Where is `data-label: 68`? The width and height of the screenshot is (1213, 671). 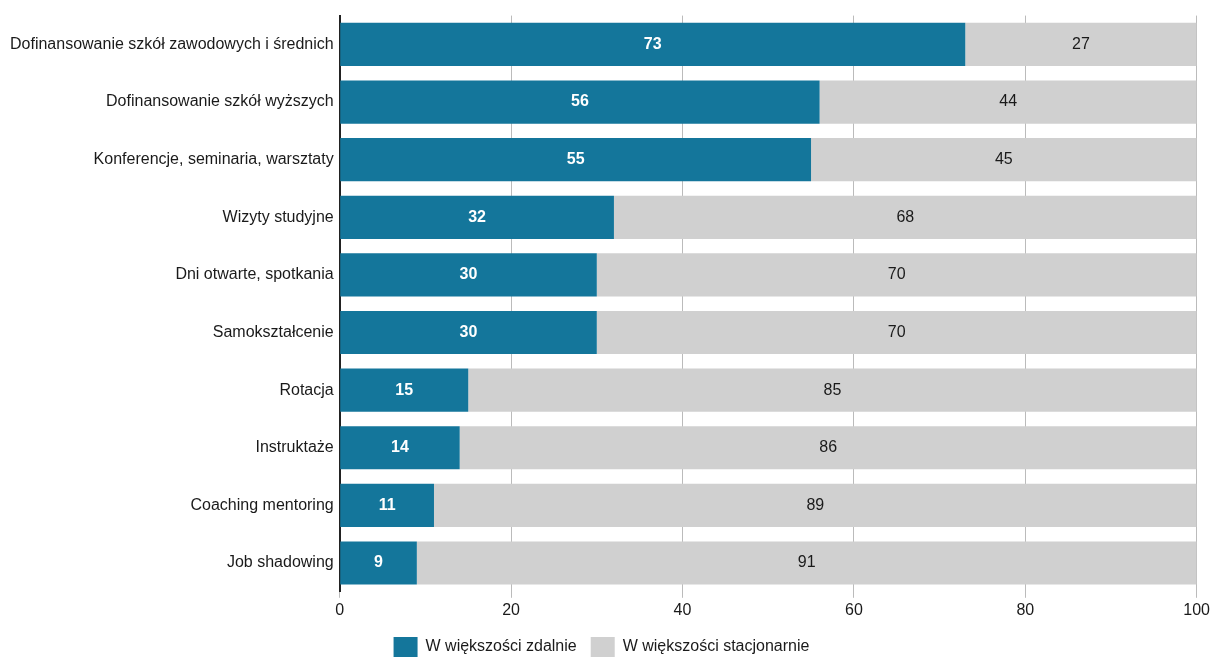
data-label: 68 is located at coordinates (905, 216).